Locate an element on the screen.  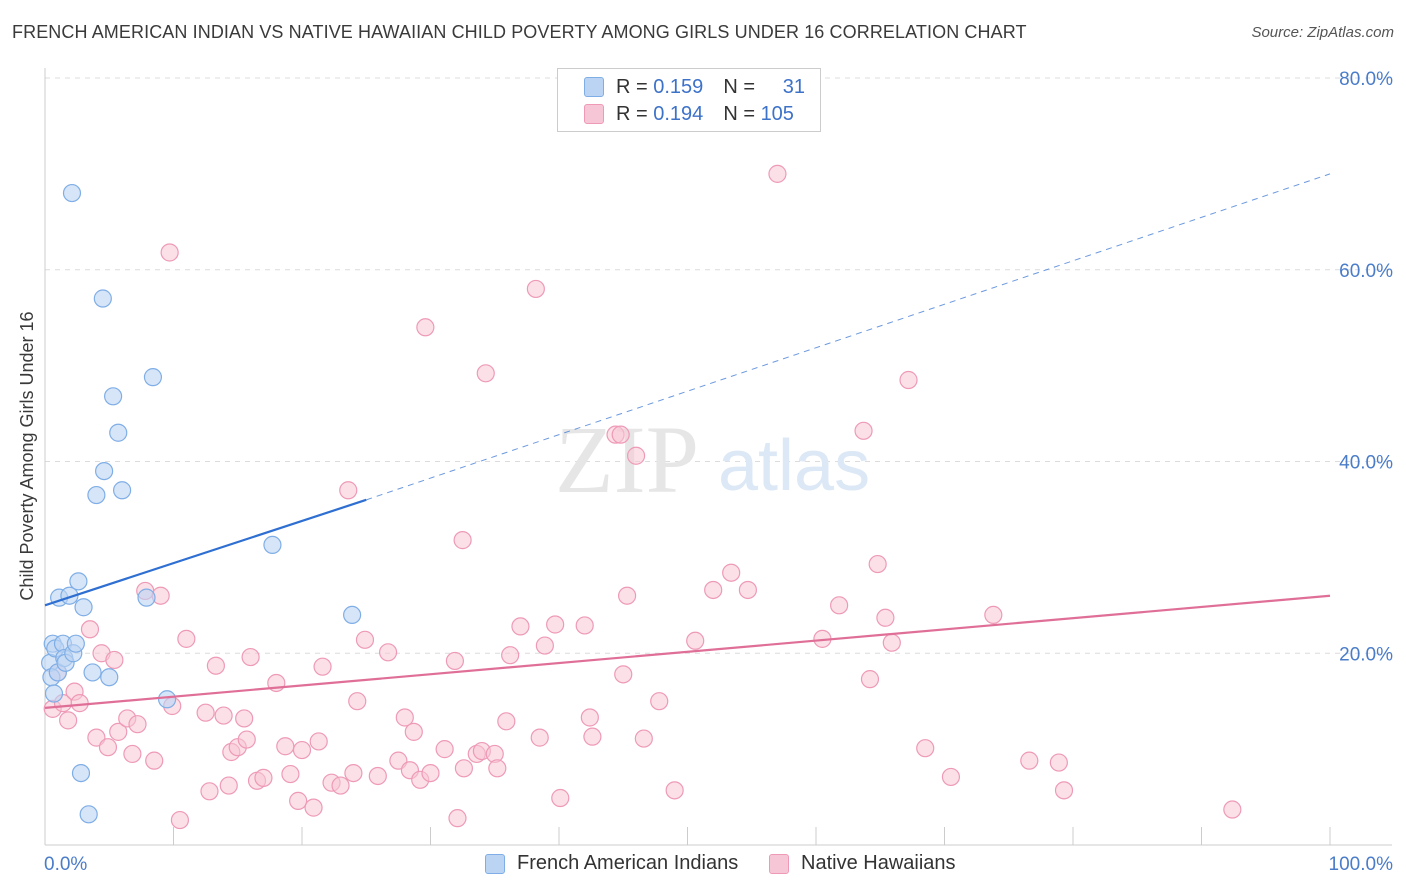
r-label: R = is located at coordinates (632, 113).